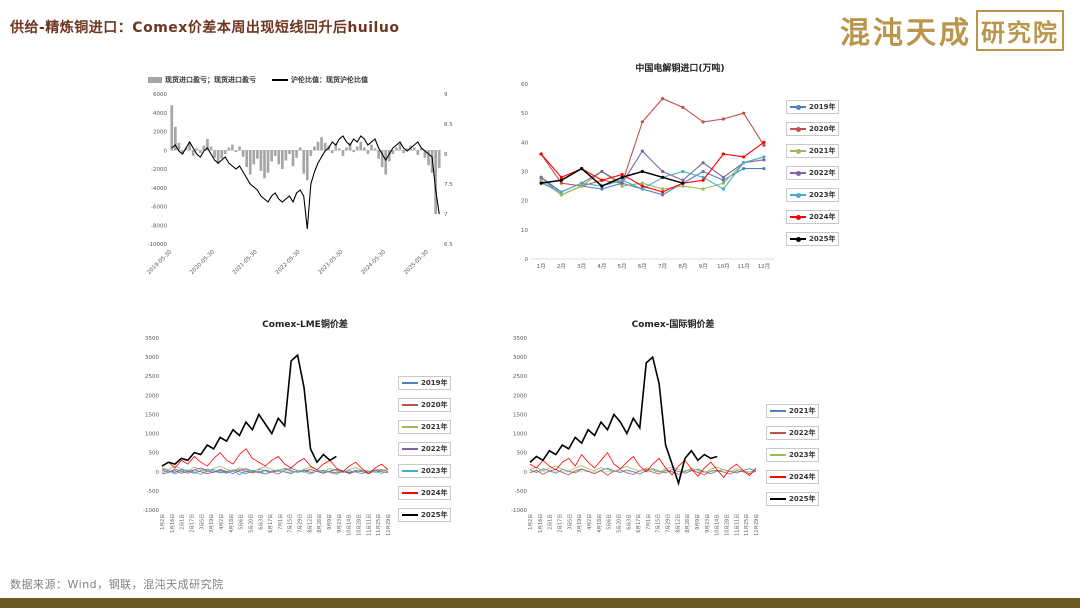  Describe the element at coordinates (152, 358) in the screenshot. I see `svg-text: 3000` at that location.